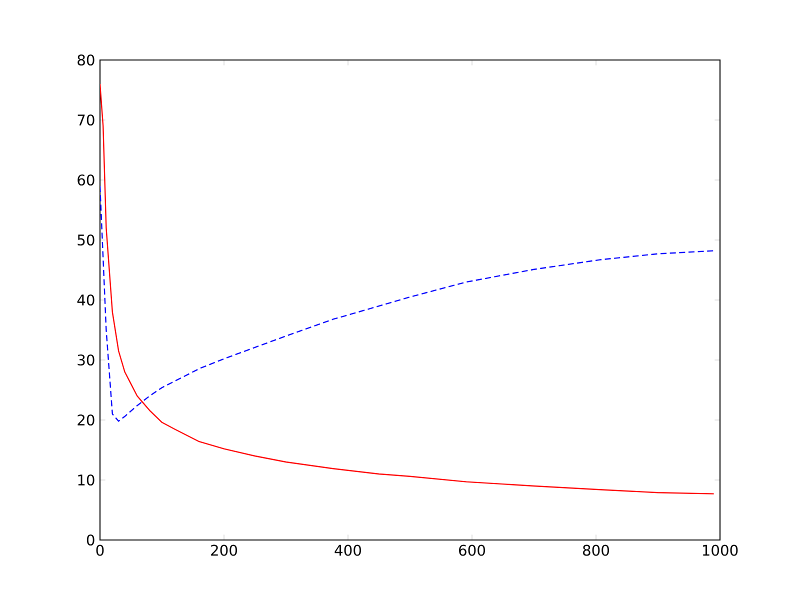 This screenshot has width=800, height=600. I want to click on y-tick-label: 0, so click(90, 540).